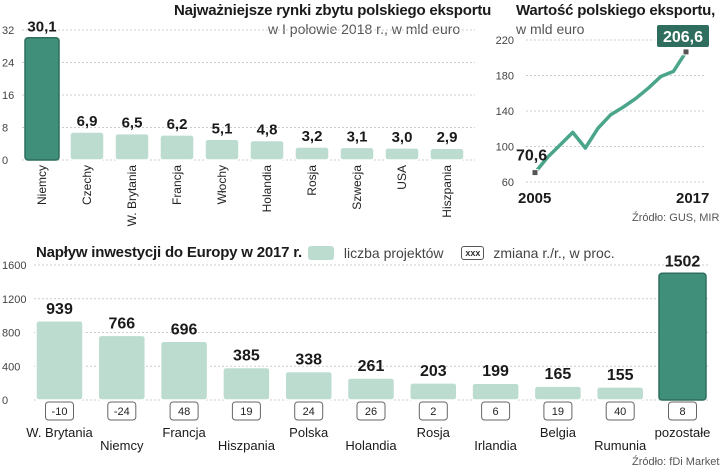  I want to click on change-value: 8, so click(682, 412).